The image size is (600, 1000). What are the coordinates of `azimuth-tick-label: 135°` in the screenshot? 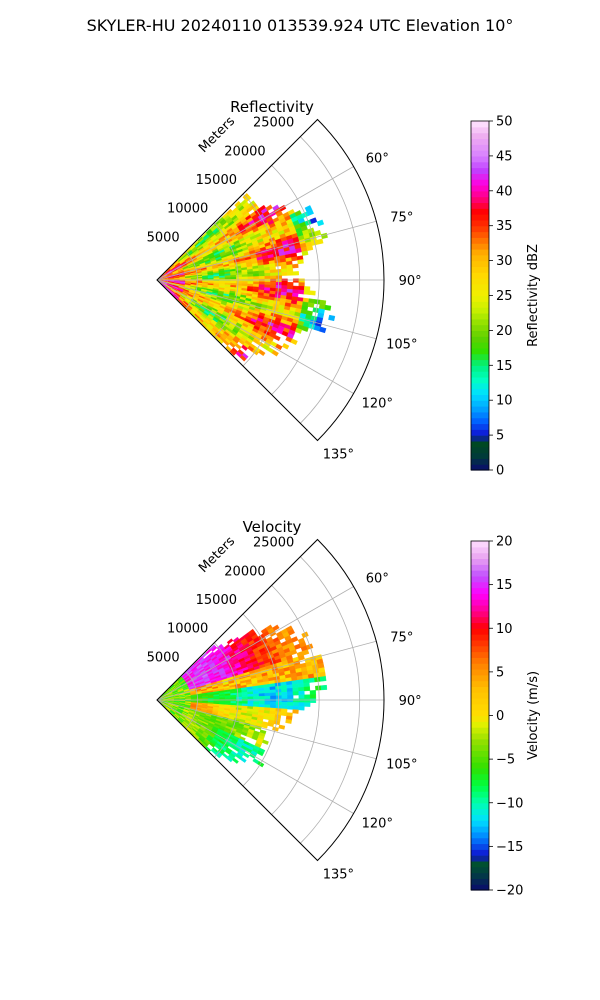 It's located at (338, 874).